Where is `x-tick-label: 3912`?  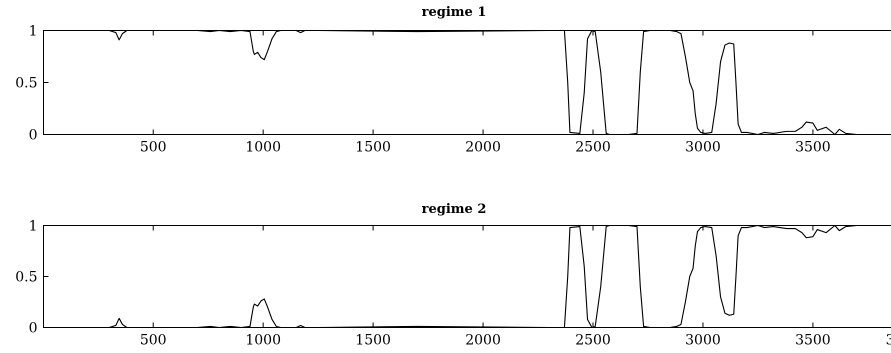
x-tick-label: 3912 is located at coordinates (888, 341).